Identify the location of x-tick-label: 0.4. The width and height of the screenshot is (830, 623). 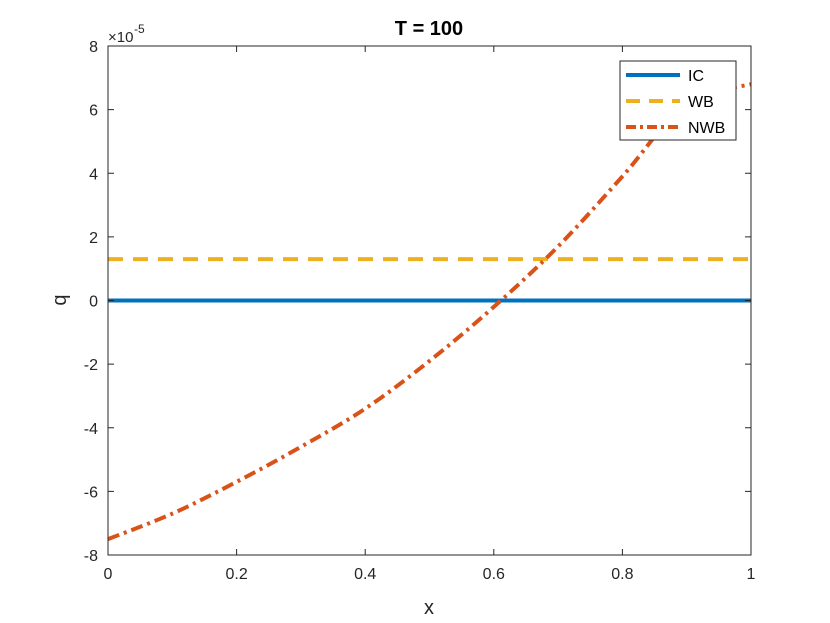
(365, 574).